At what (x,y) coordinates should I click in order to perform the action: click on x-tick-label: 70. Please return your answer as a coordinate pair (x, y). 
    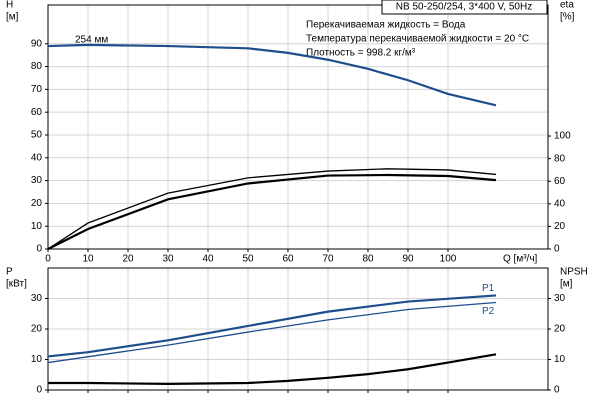
    Looking at the image, I should click on (328, 259).